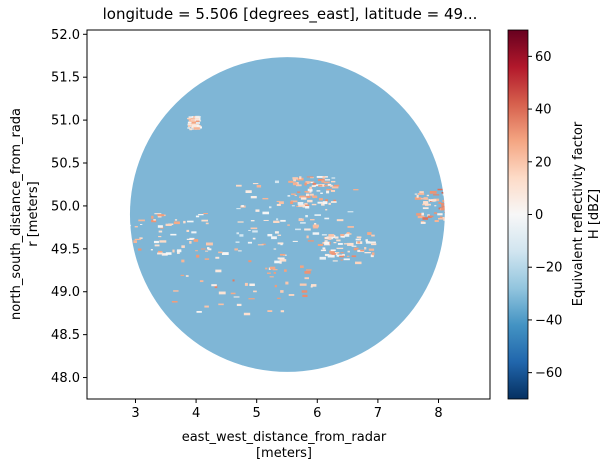 The image size is (611, 469). I want to click on y-tick-label: 49.0, so click(65, 292).